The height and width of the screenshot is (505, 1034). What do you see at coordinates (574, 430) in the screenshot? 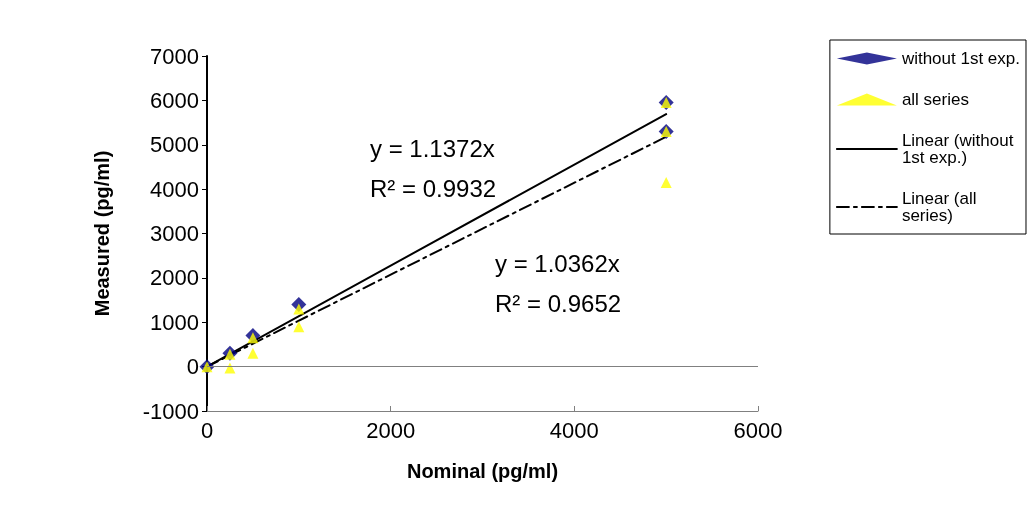
I see `x-tick-label: 4000` at bounding box center [574, 430].